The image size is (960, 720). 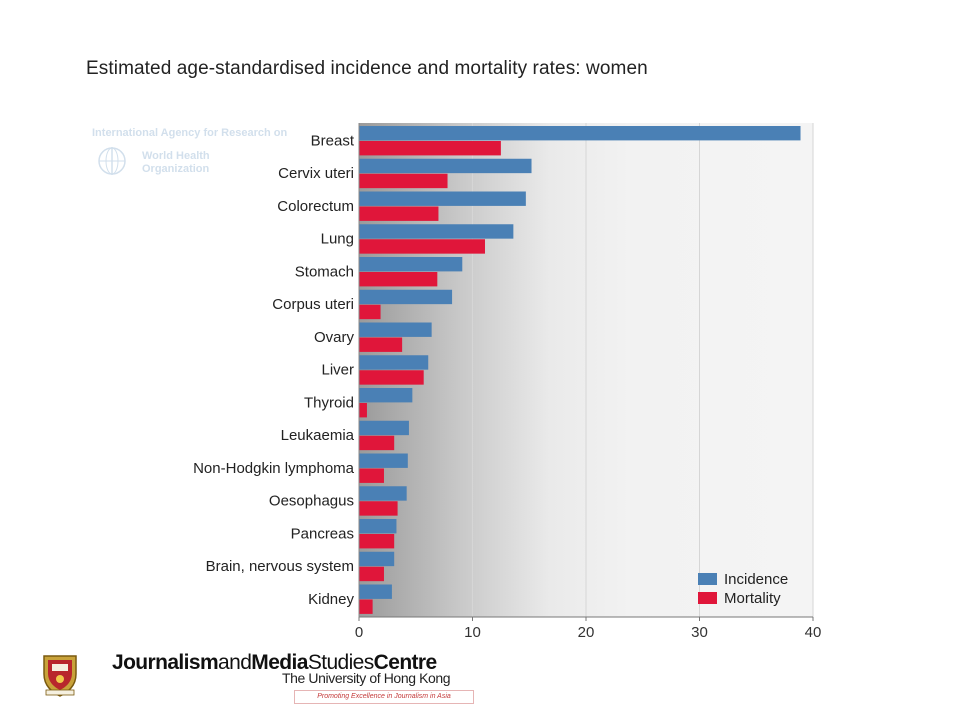 What do you see at coordinates (324, 271) in the screenshot?
I see `category-label: Stomach` at bounding box center [324, 271].